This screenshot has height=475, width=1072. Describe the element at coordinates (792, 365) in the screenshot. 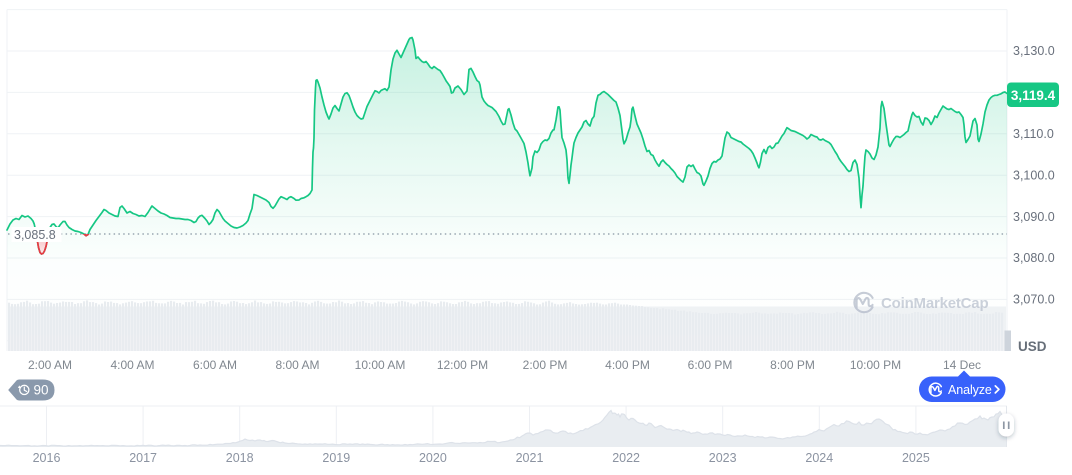

I see `svg-text: 8:00 PM` at that location.